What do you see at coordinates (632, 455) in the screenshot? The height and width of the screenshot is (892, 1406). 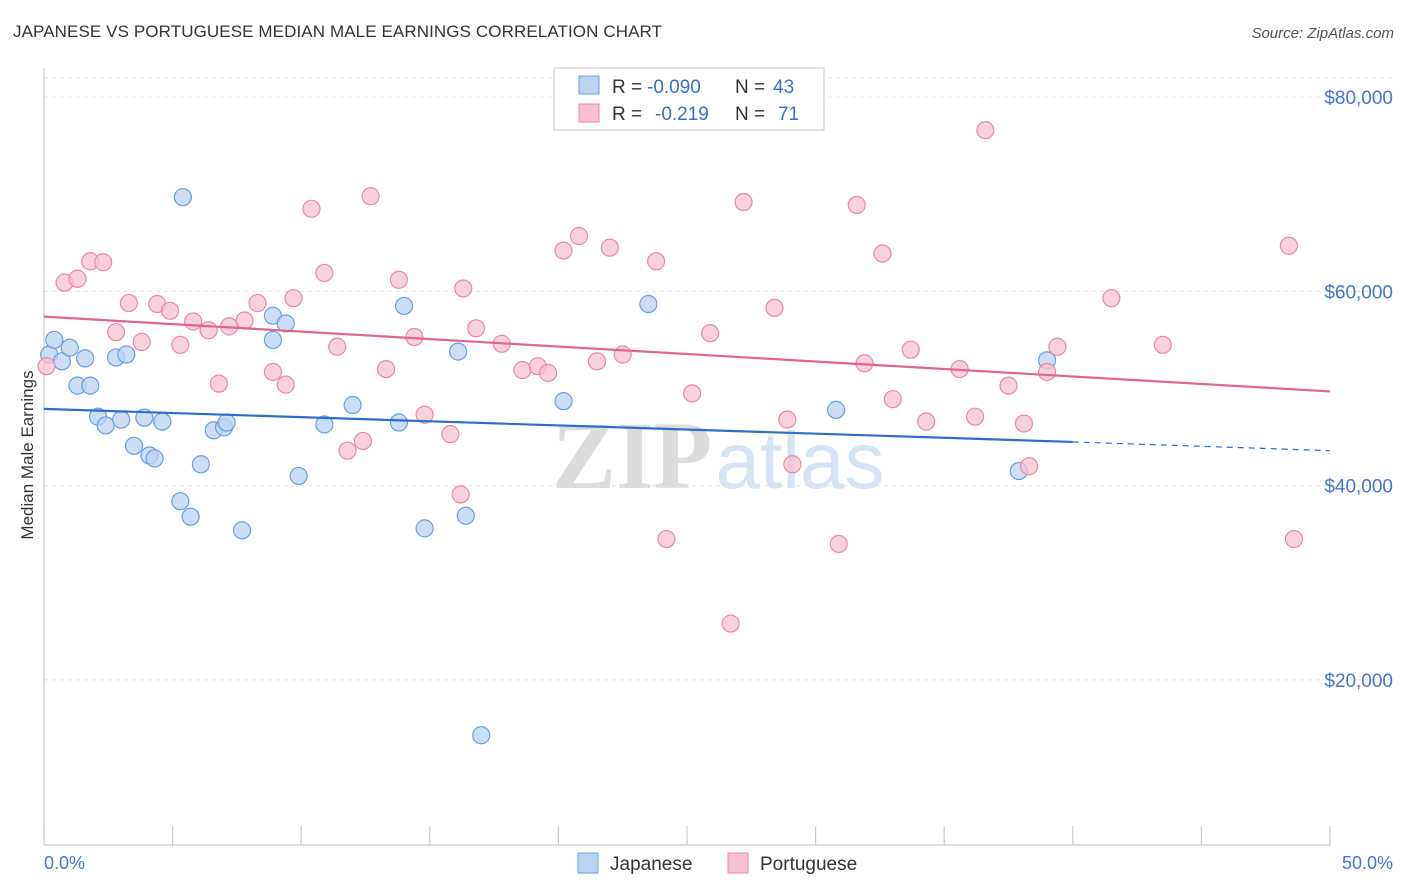 I see `watermark-zip: ZIP` at bounding box center [632, 455].